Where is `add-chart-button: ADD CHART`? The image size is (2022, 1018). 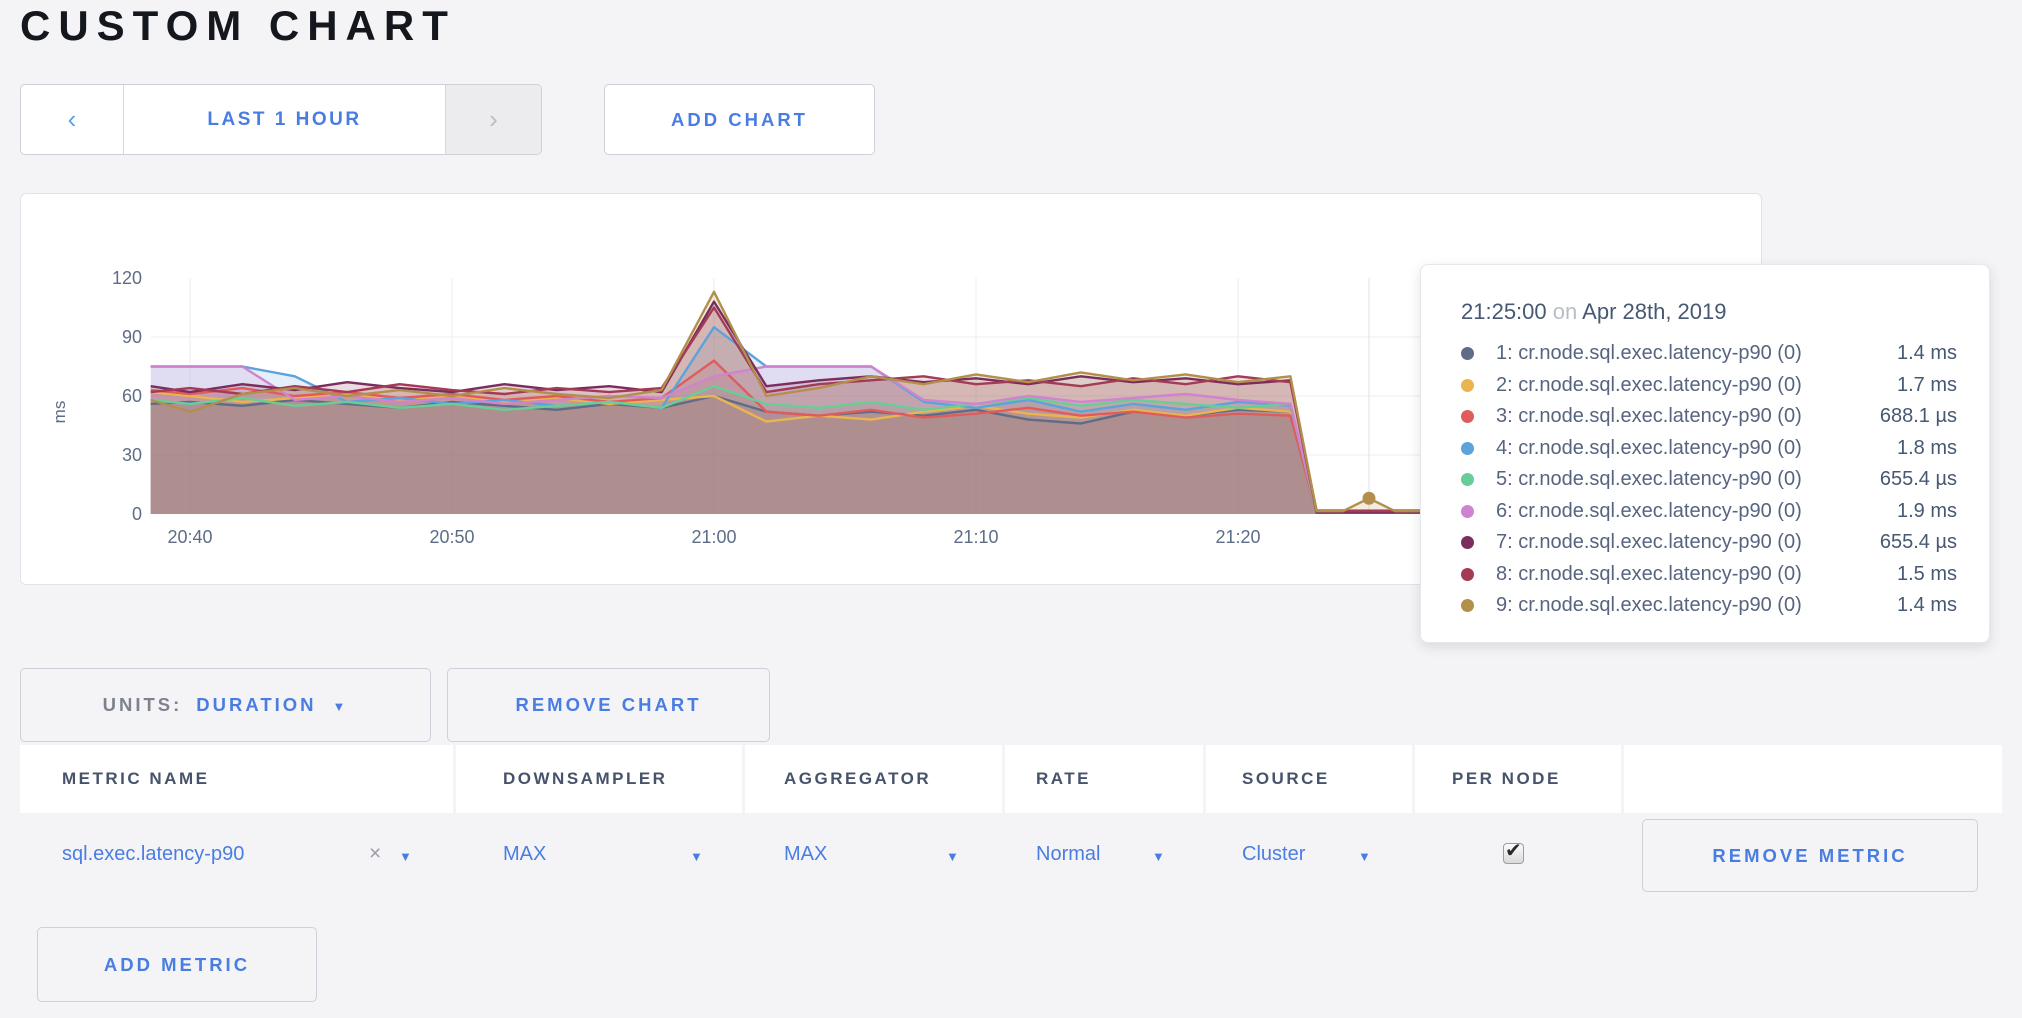 add-chart-button: ADD CHART is located at coordinates (739, 119).